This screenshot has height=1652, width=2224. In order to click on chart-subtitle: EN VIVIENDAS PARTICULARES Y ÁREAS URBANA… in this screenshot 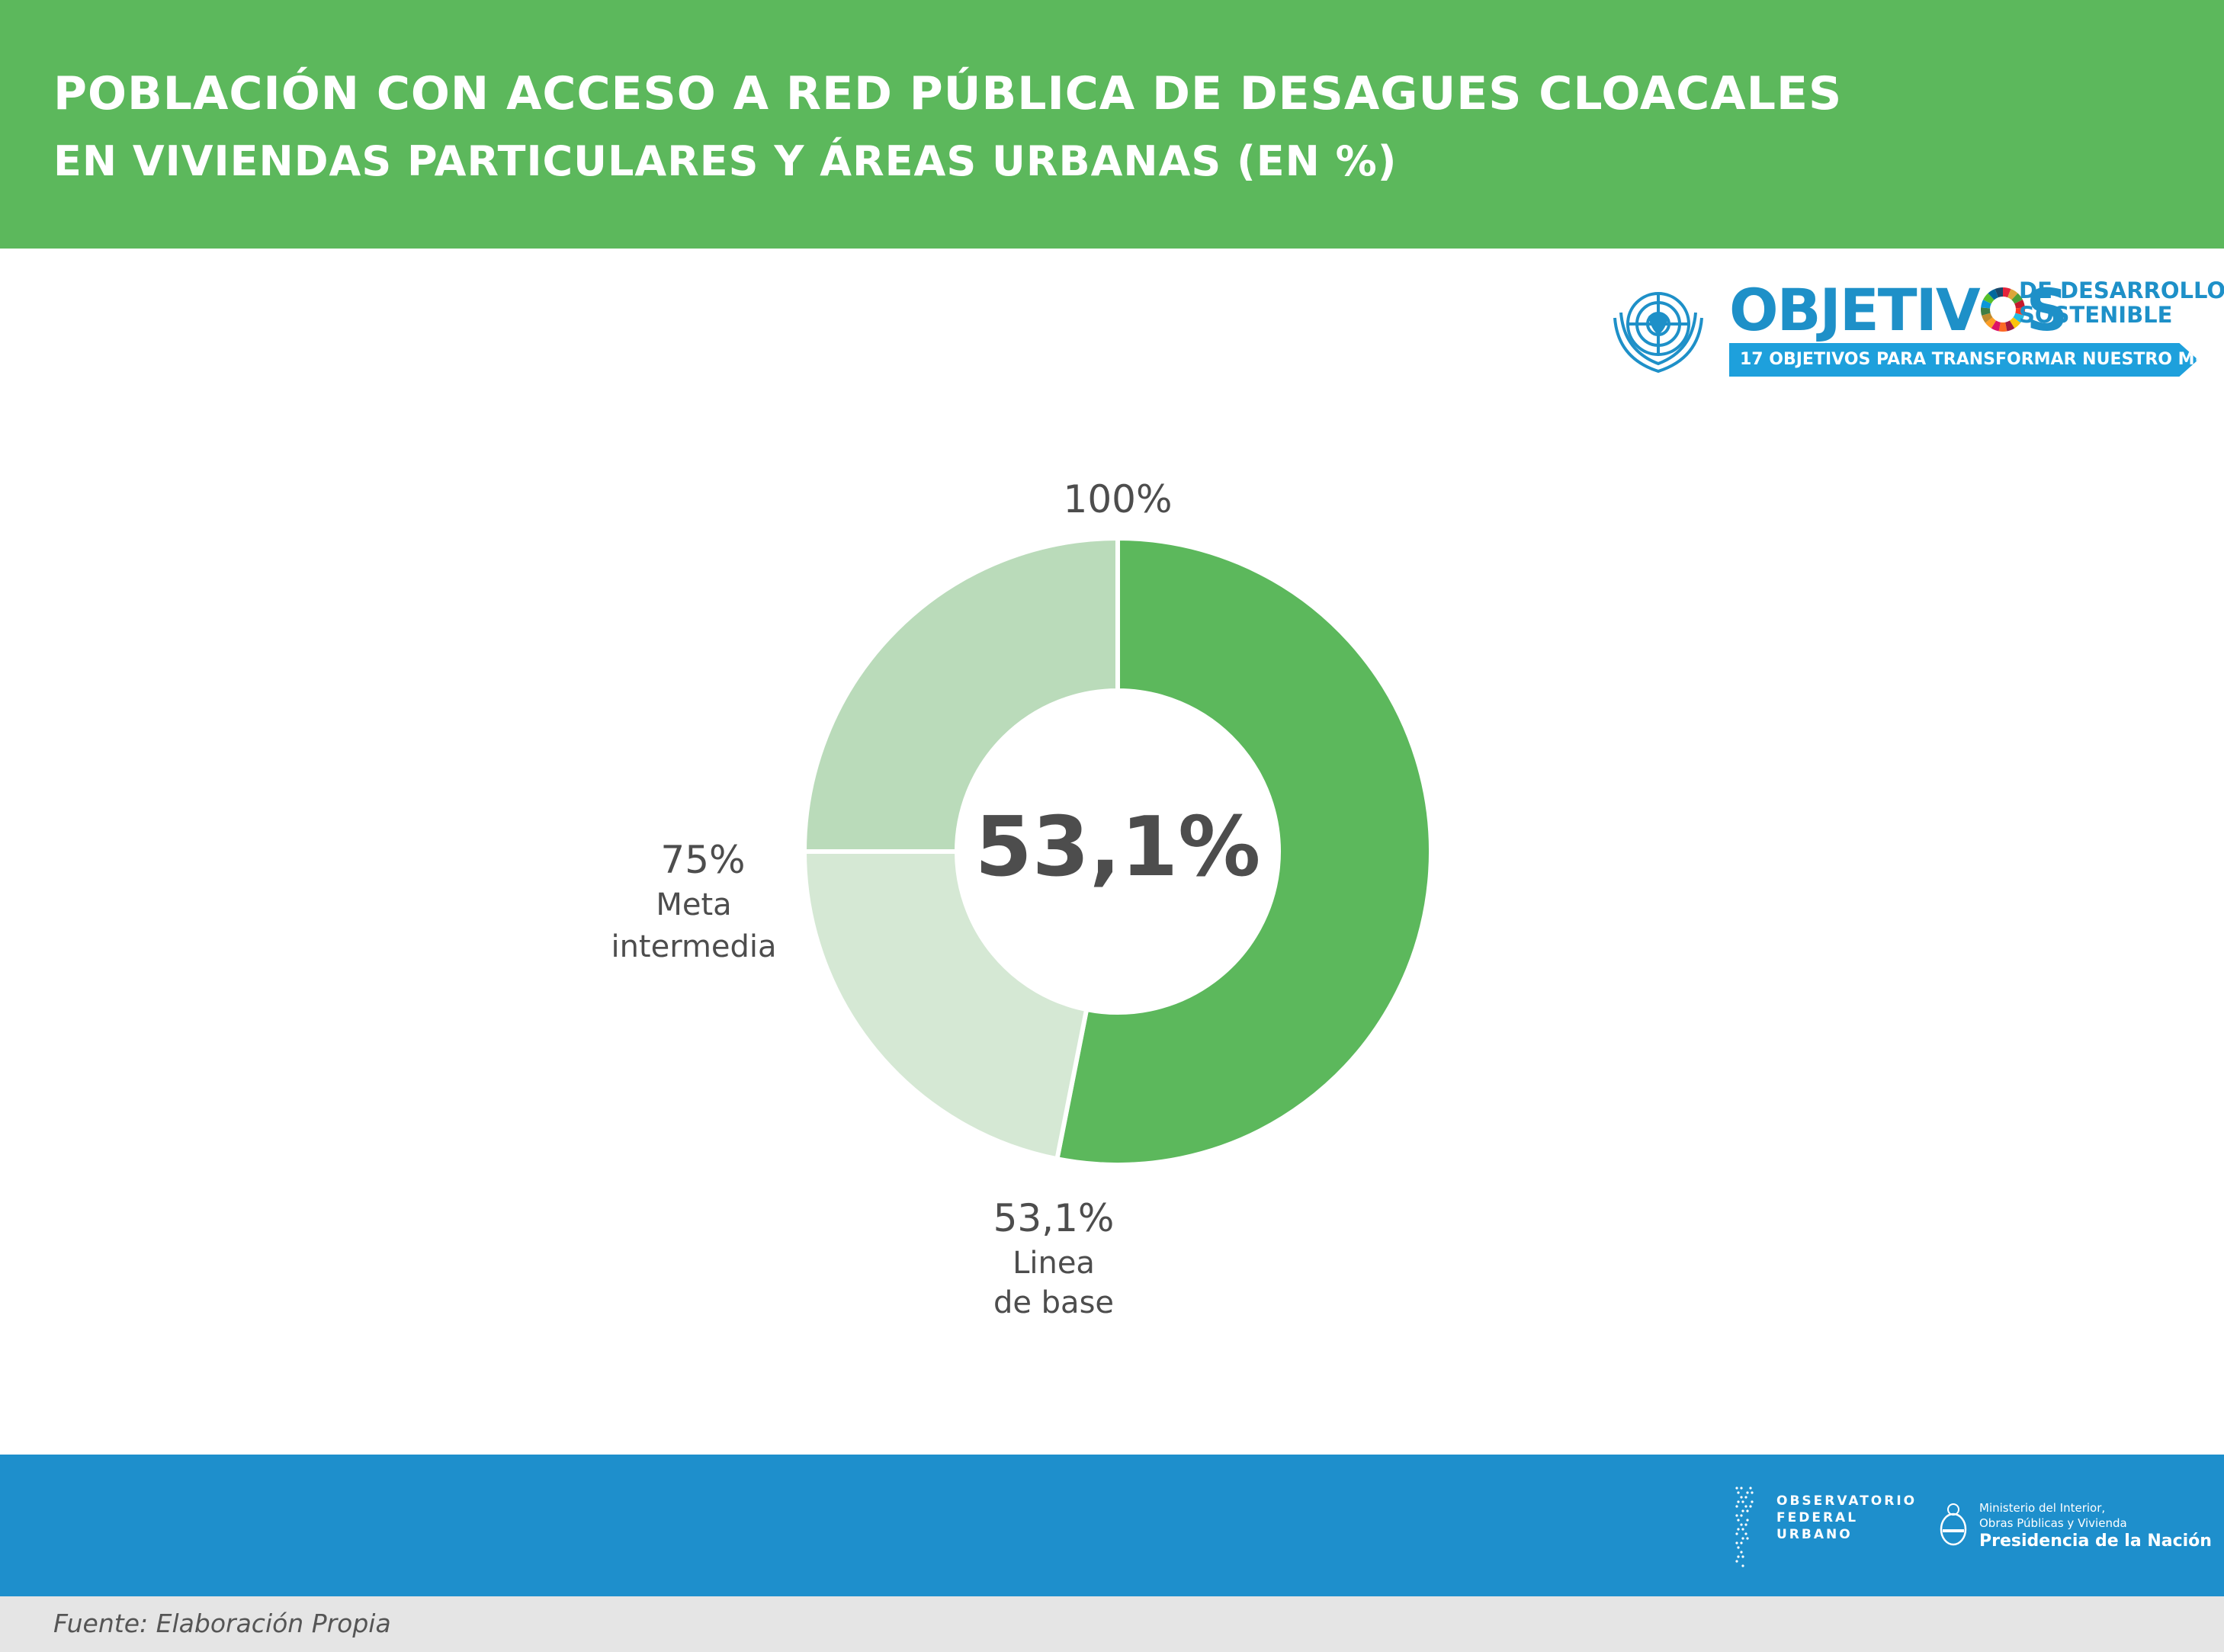, I will do `click(725, 161)`.